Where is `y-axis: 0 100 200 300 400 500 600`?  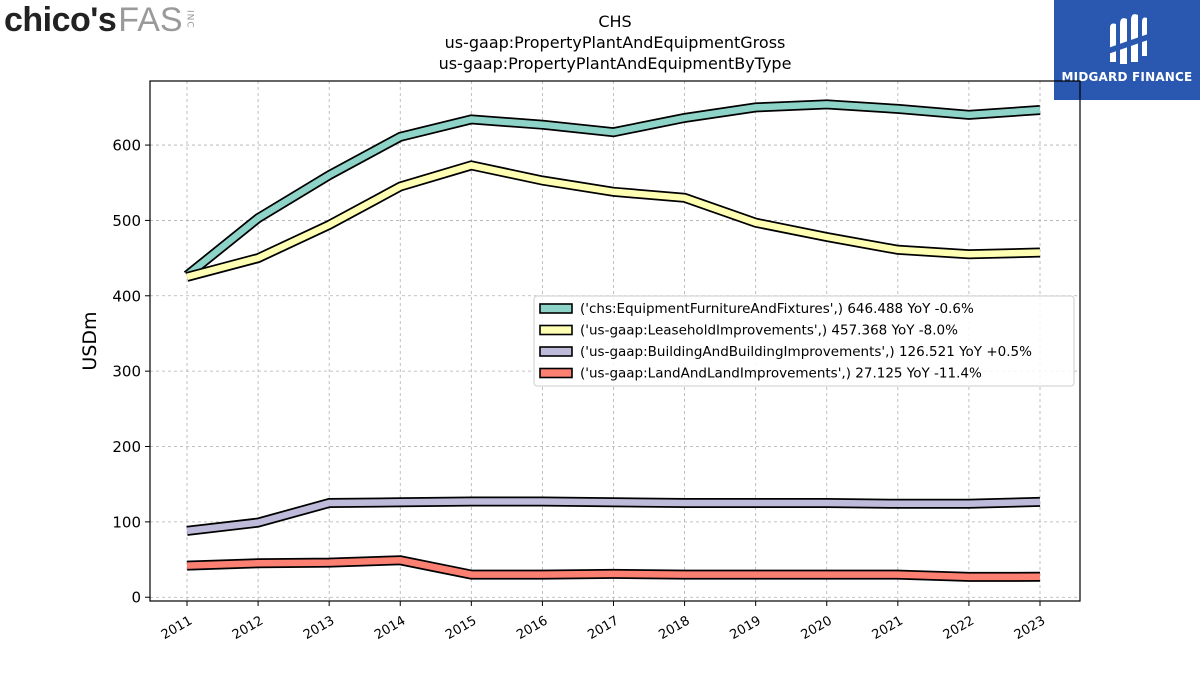
y-axis: 0 100 200 300 400 500 600 is located at coordinates (131, 372).